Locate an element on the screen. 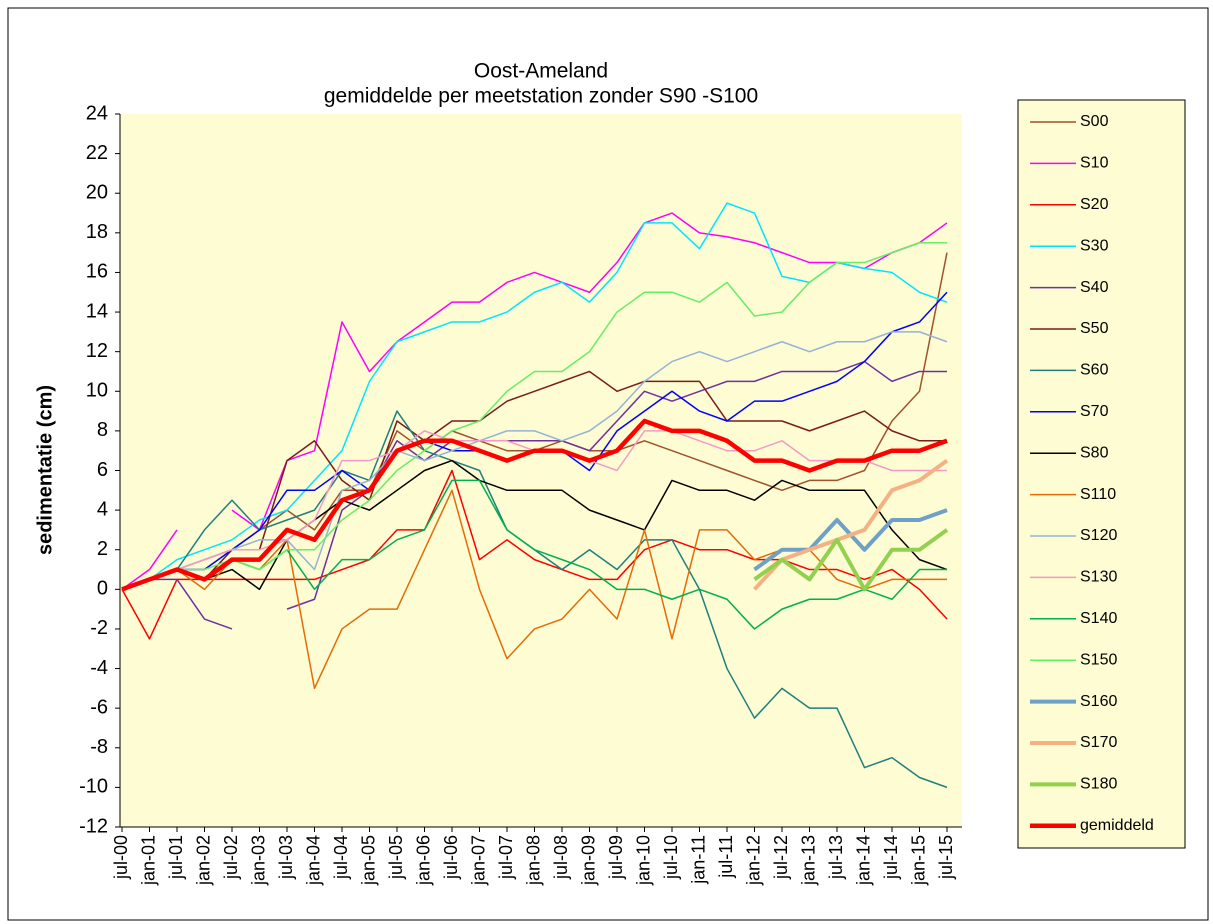 The height and width of the screenshot is (924, 1213). x-tick-label: jul-01 is located at coordinates (176, 857).